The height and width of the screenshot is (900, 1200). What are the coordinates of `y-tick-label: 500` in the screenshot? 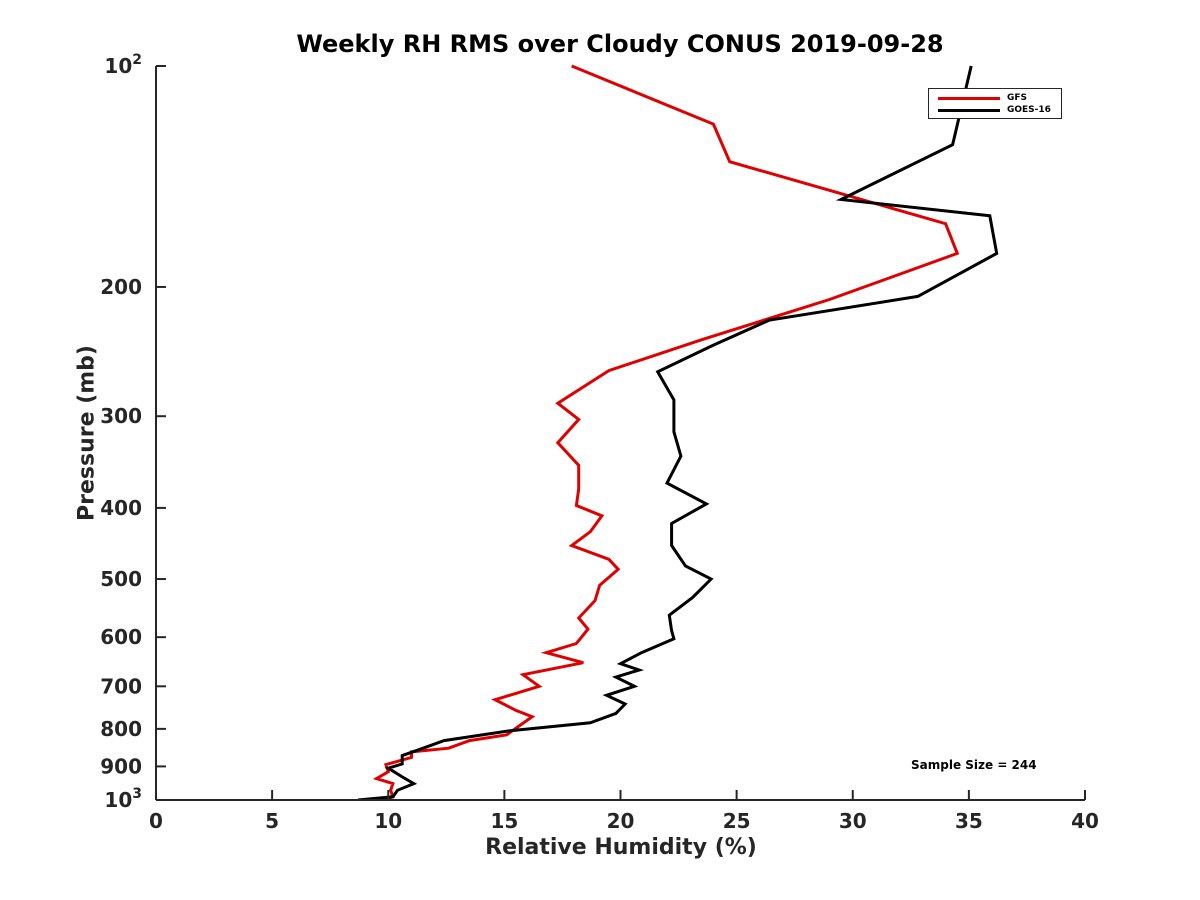 It's located at (121, 579).